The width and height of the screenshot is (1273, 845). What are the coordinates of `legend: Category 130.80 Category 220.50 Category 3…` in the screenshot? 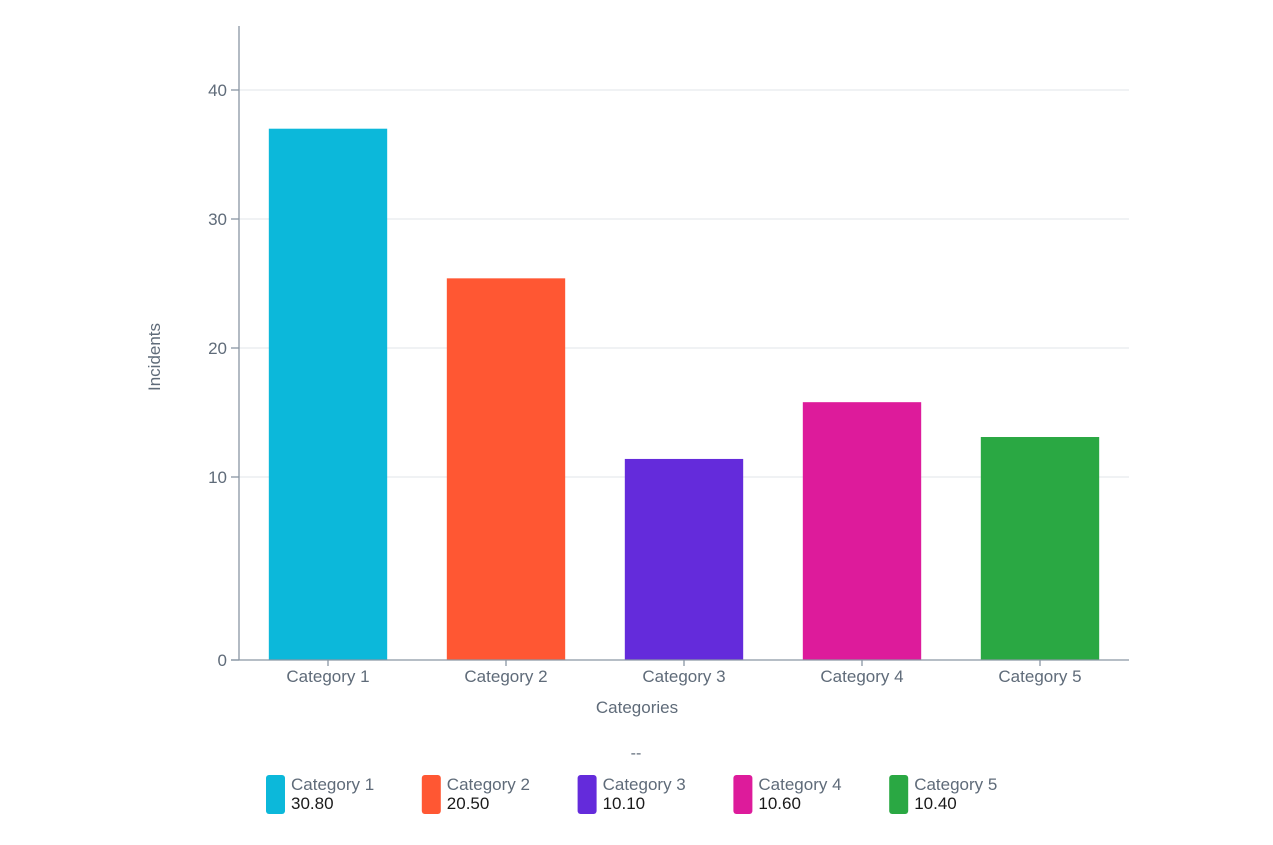 It's located at (631, 794).